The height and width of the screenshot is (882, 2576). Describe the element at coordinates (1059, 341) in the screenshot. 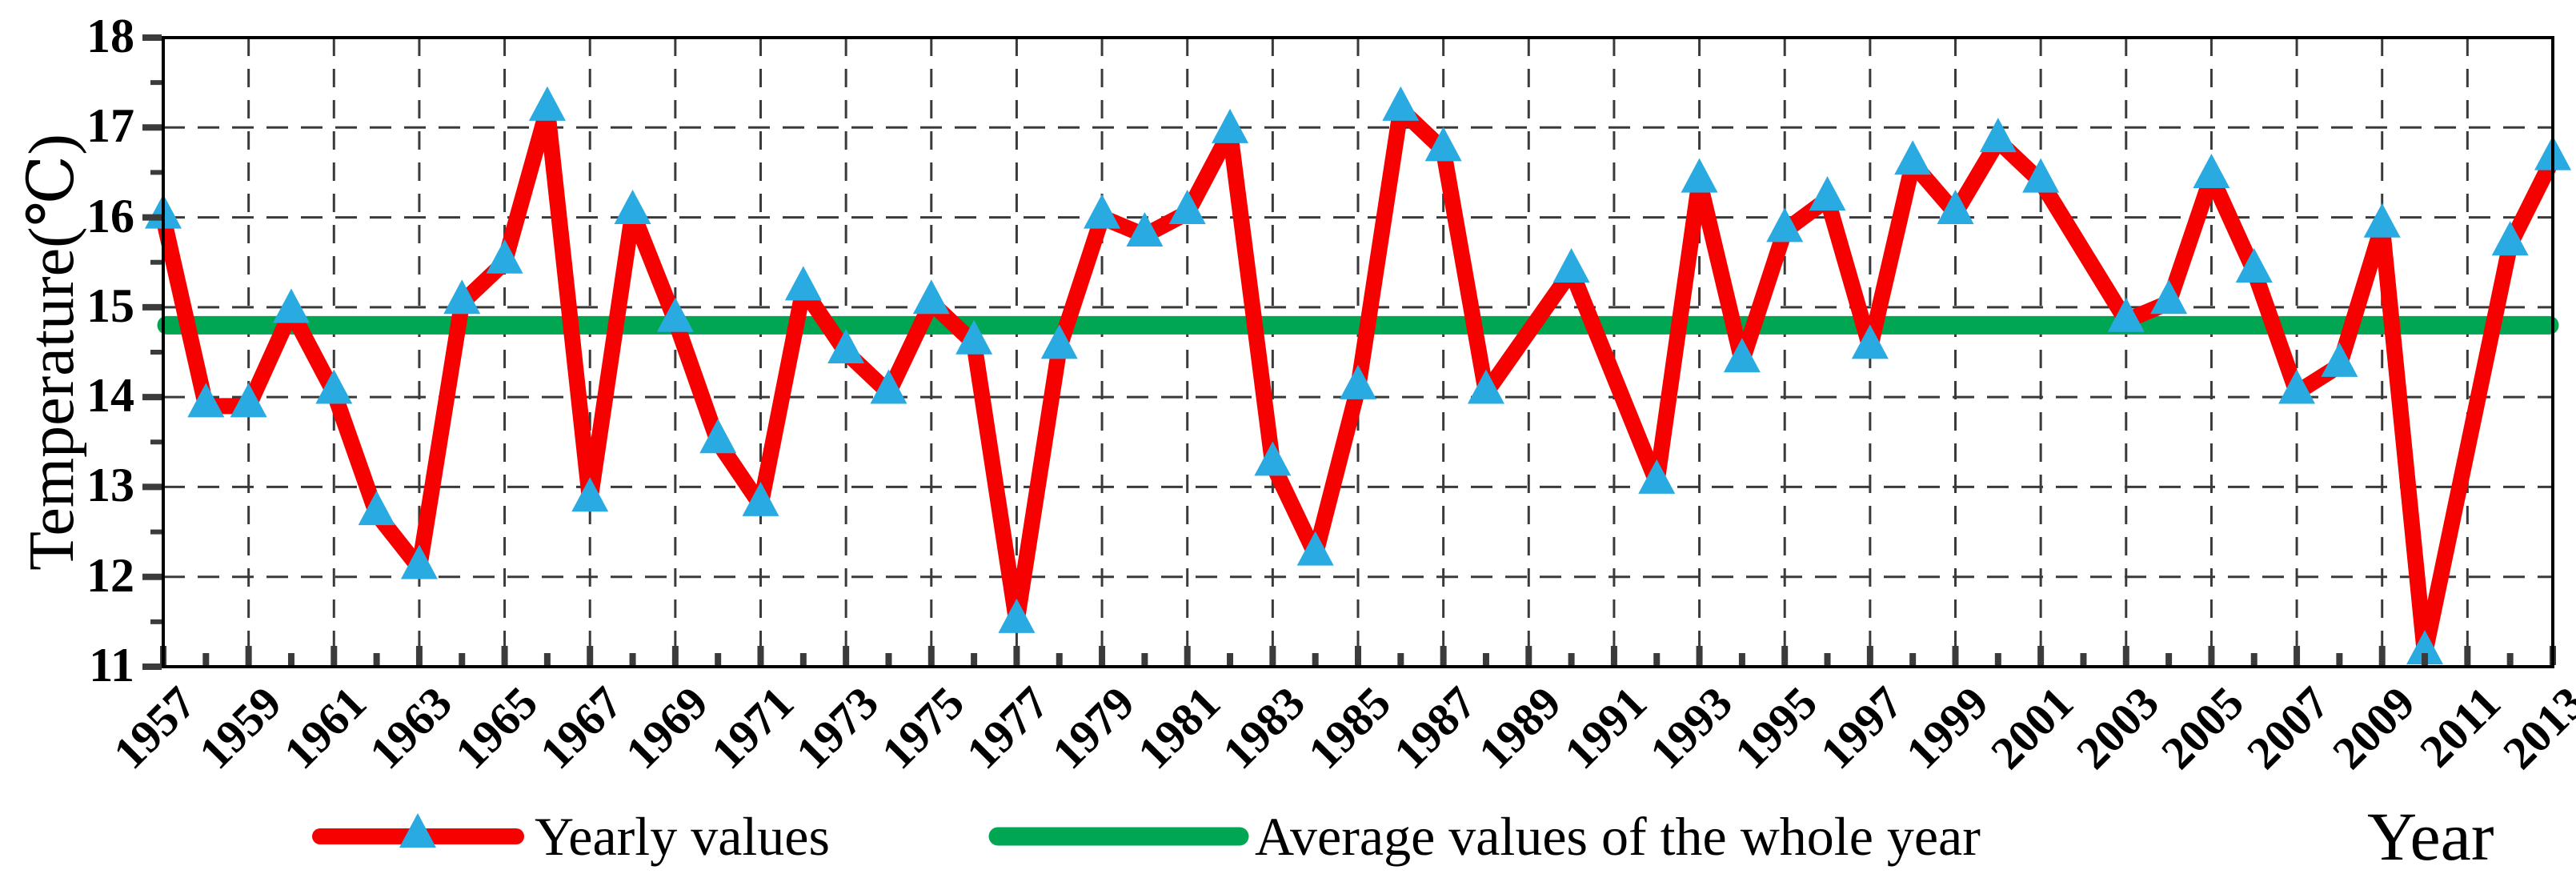

I see `marker-1978` at that location.